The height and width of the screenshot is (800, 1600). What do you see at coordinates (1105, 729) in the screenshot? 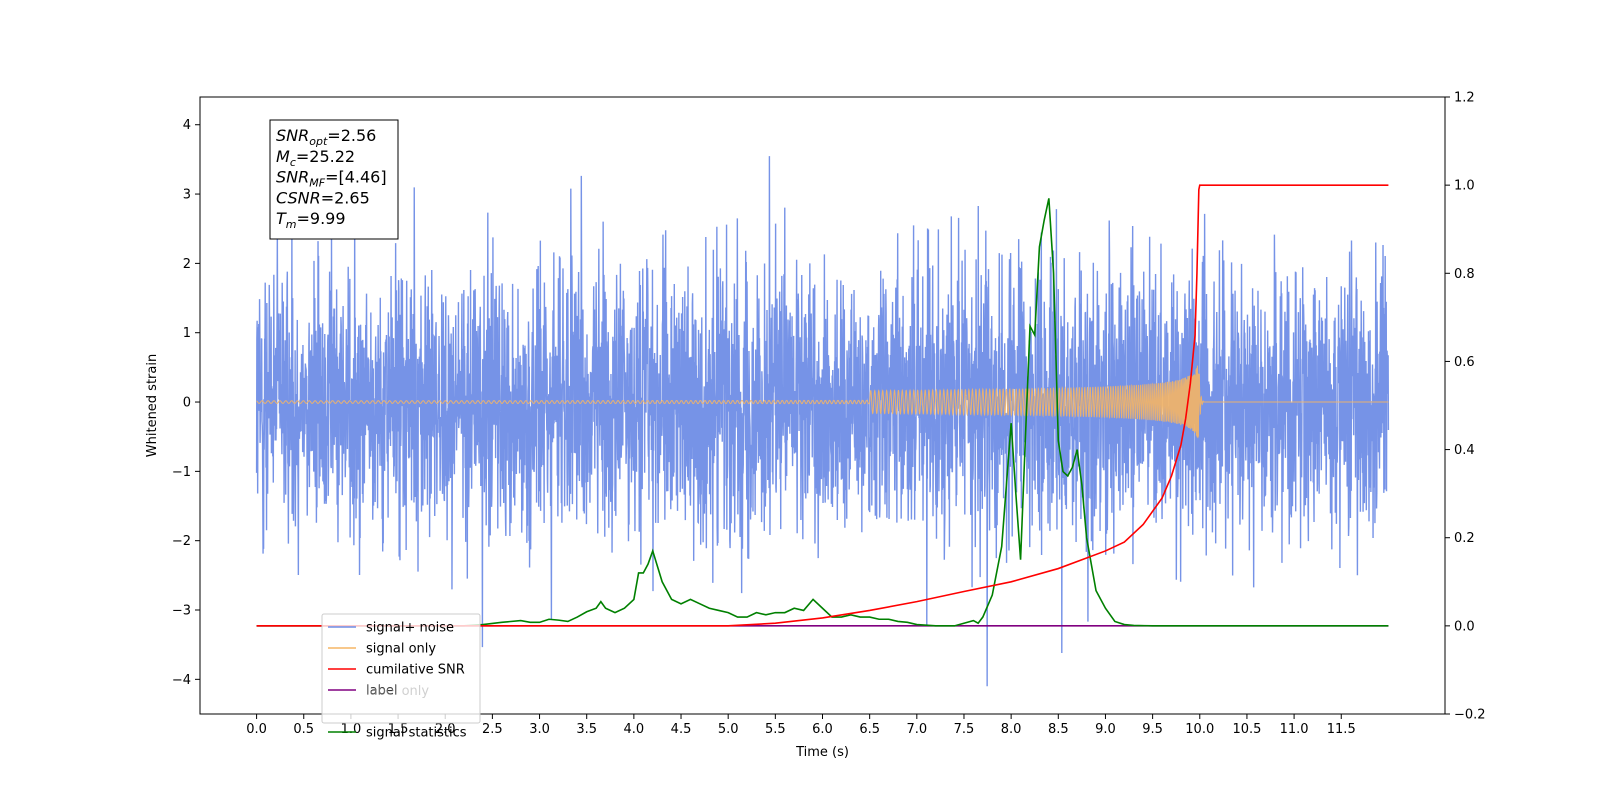
I see `x-tick-label: 9.0` at bounding box center [1105, 729].